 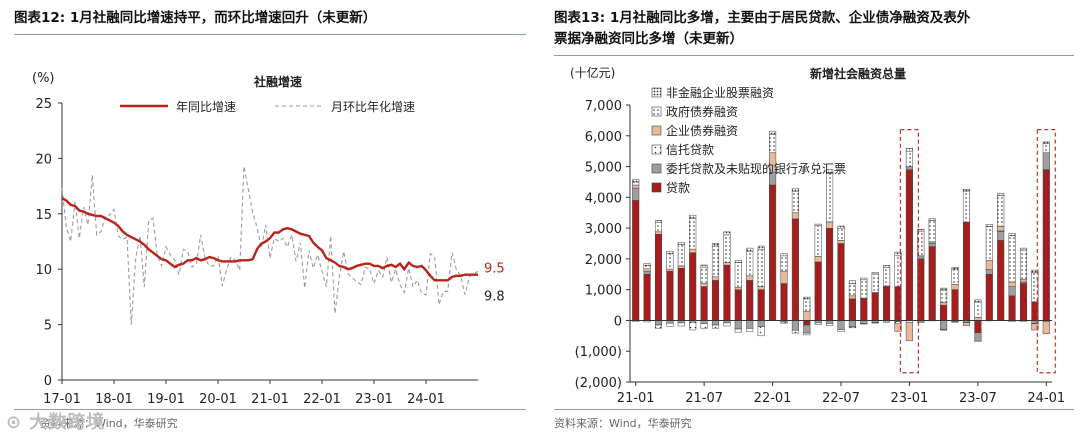 I want to click on right-x-tick-label: 21-01, so click(x=636, y=398).